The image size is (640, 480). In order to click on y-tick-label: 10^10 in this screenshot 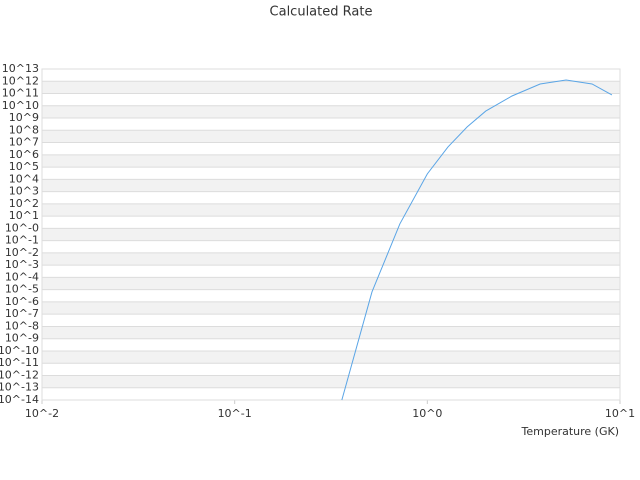, I will do `click(20, 105)`.